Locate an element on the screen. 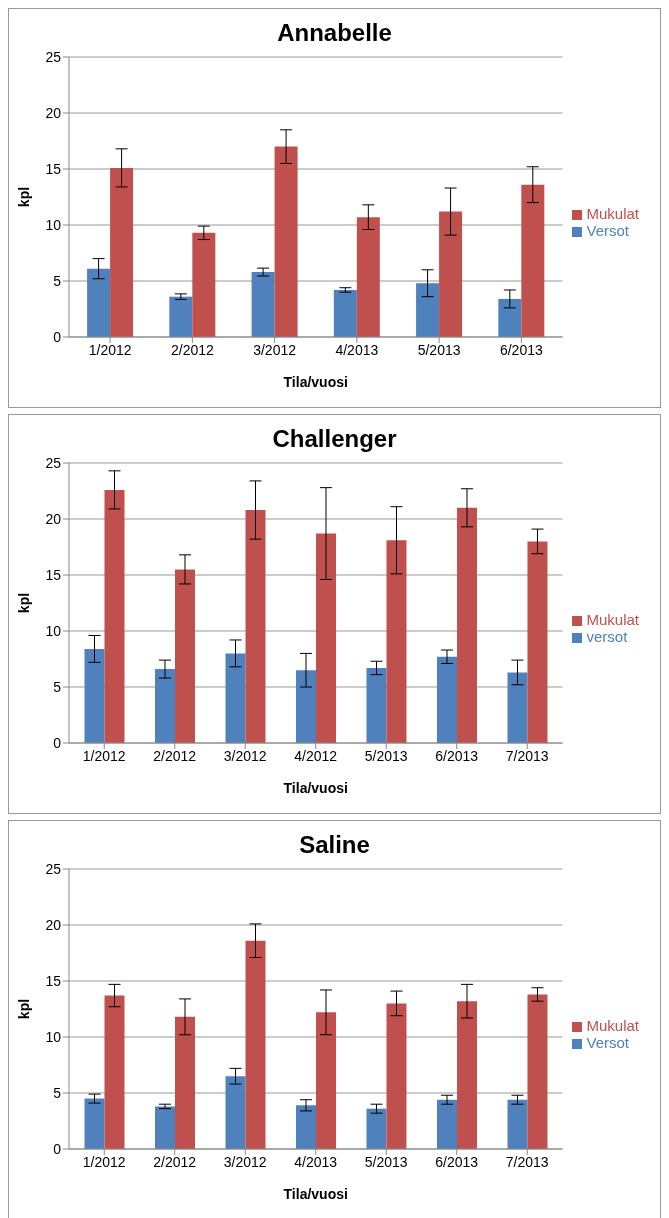 This screenshot has width=669, height=1218. legend-label: versot is located at coordinates (607, 636).